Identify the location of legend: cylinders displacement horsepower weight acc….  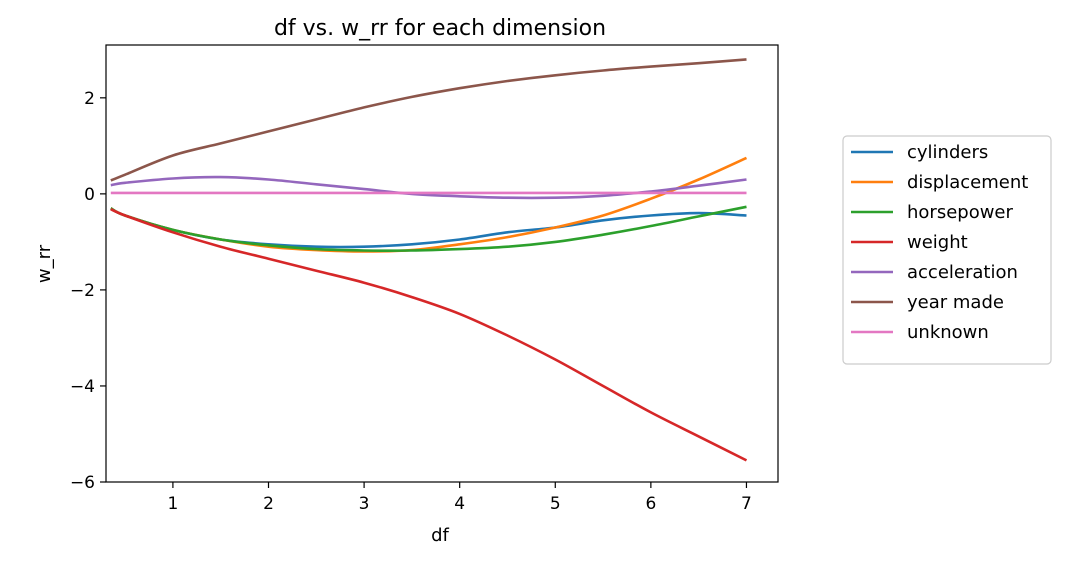
(947, 250).